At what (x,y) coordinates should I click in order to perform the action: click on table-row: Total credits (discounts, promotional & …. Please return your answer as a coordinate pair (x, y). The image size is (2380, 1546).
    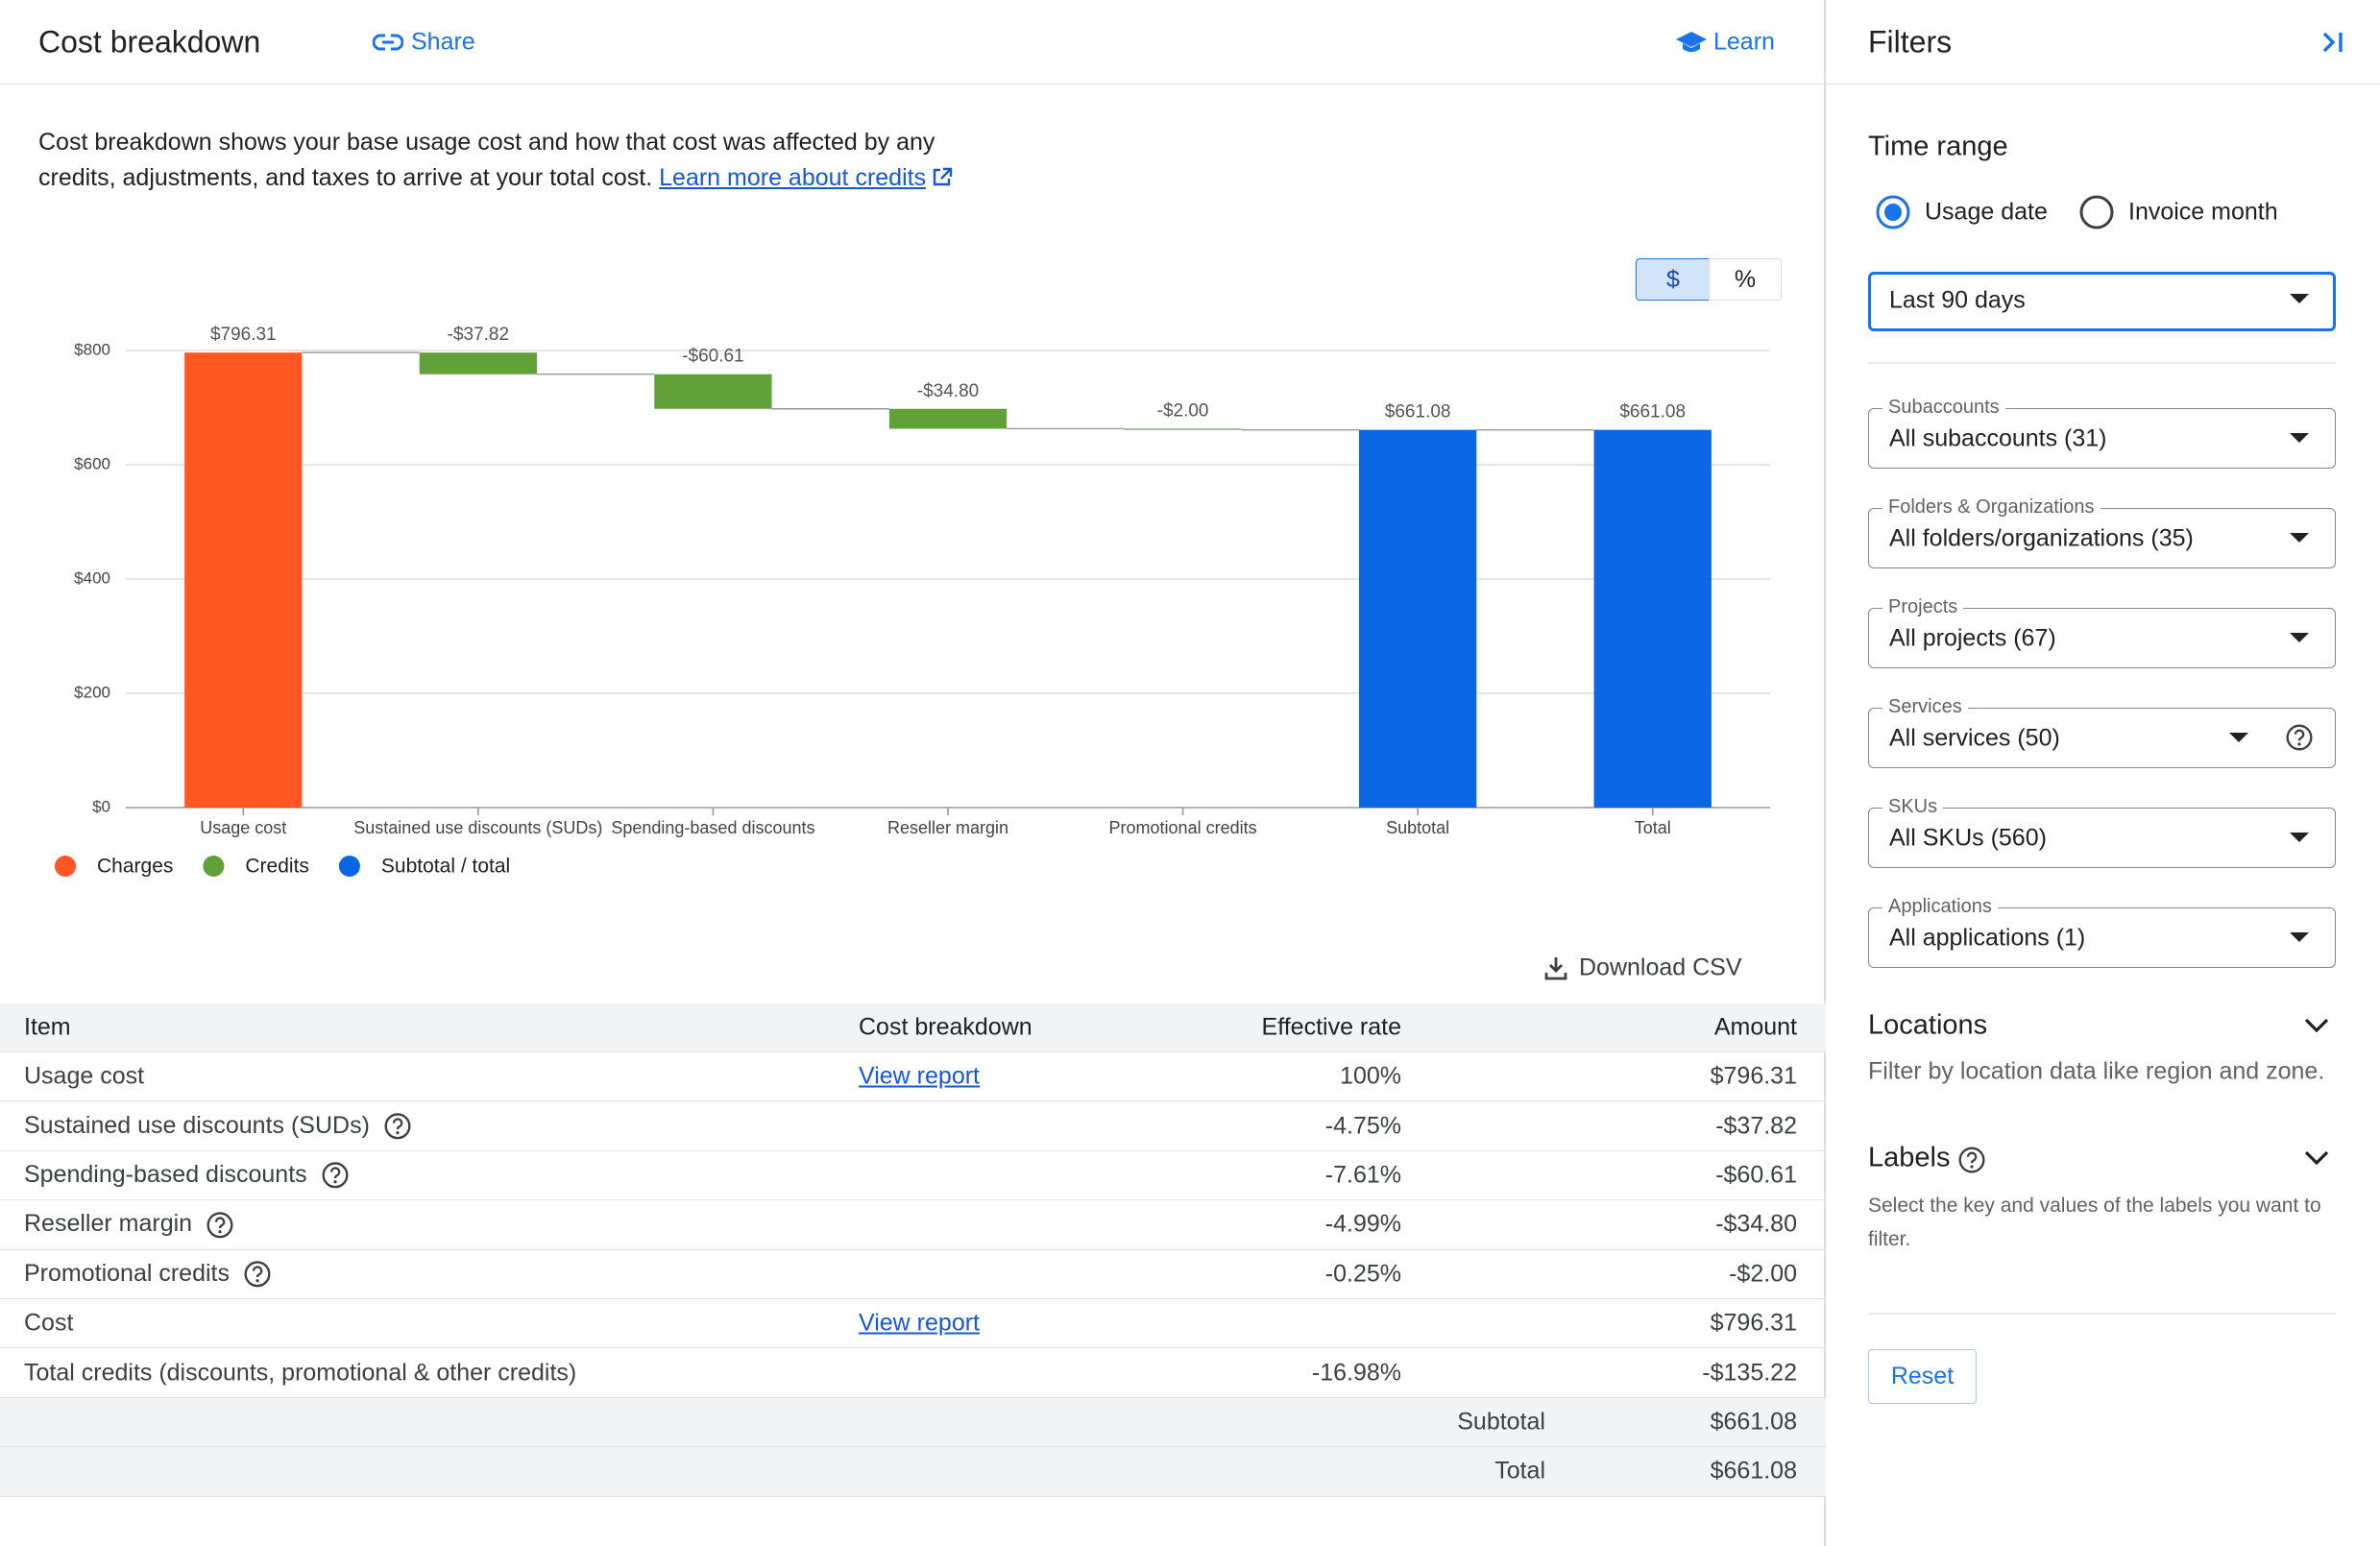
    Looking at the image, I should click on (913, 1373).